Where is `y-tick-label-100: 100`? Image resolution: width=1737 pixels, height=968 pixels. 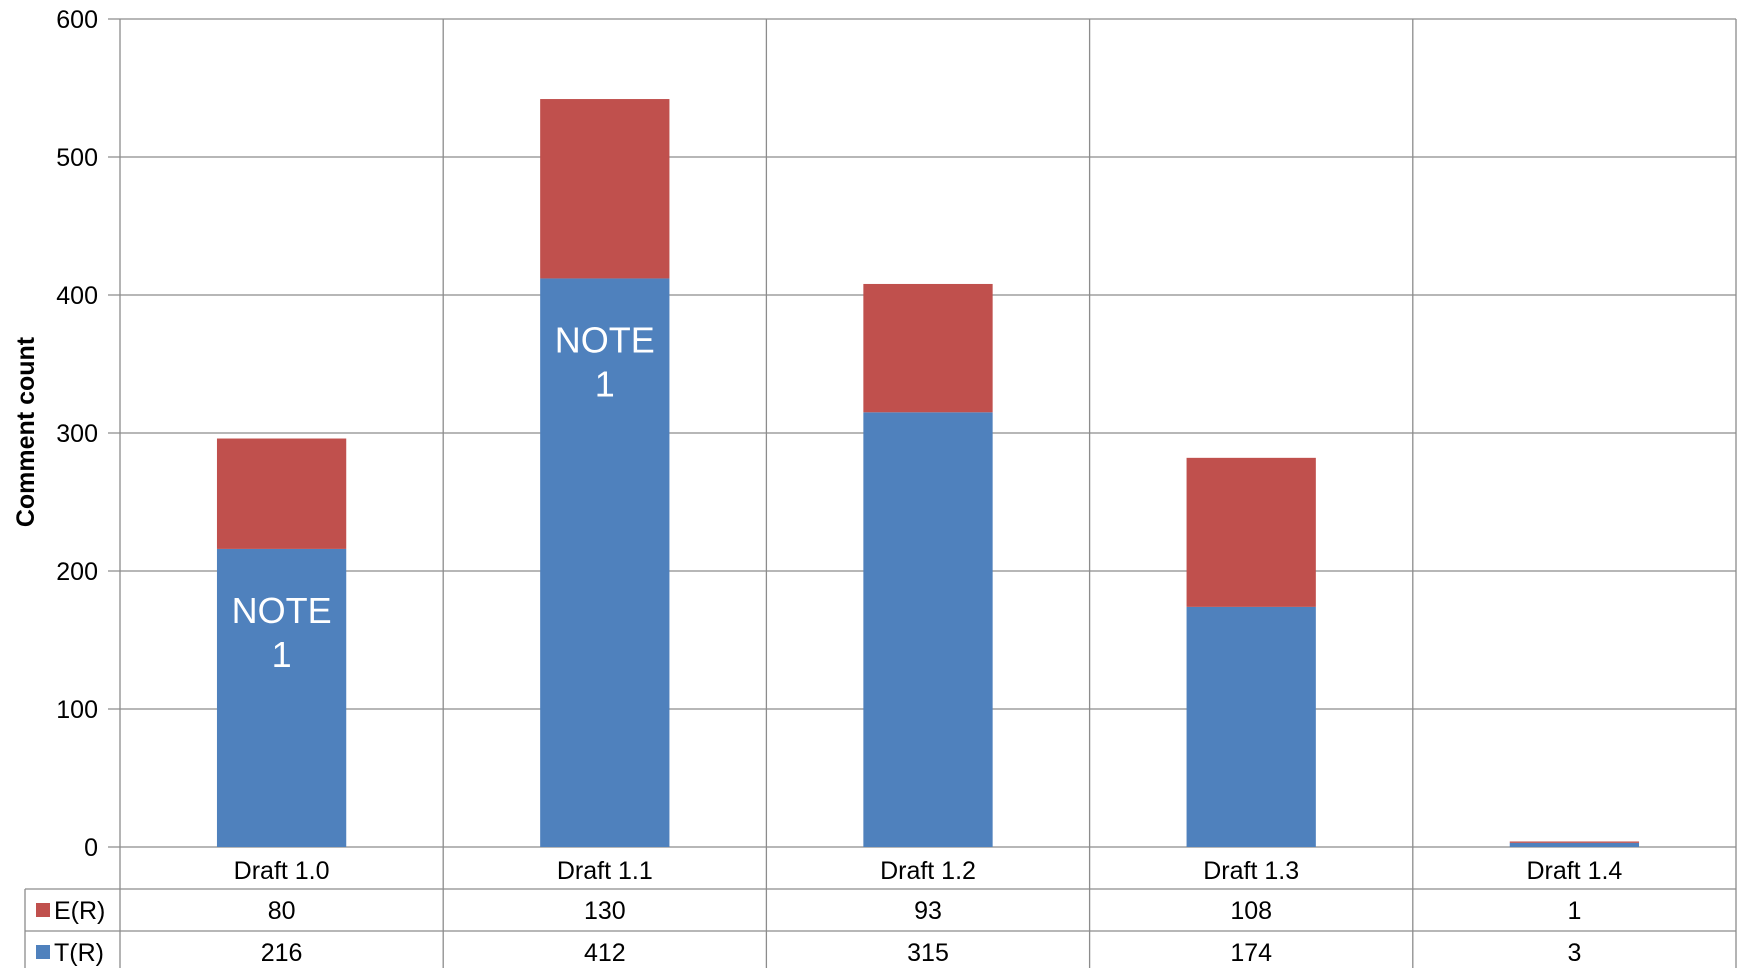 y-tick-label-100: 100 is located at coordinates (77, 710).